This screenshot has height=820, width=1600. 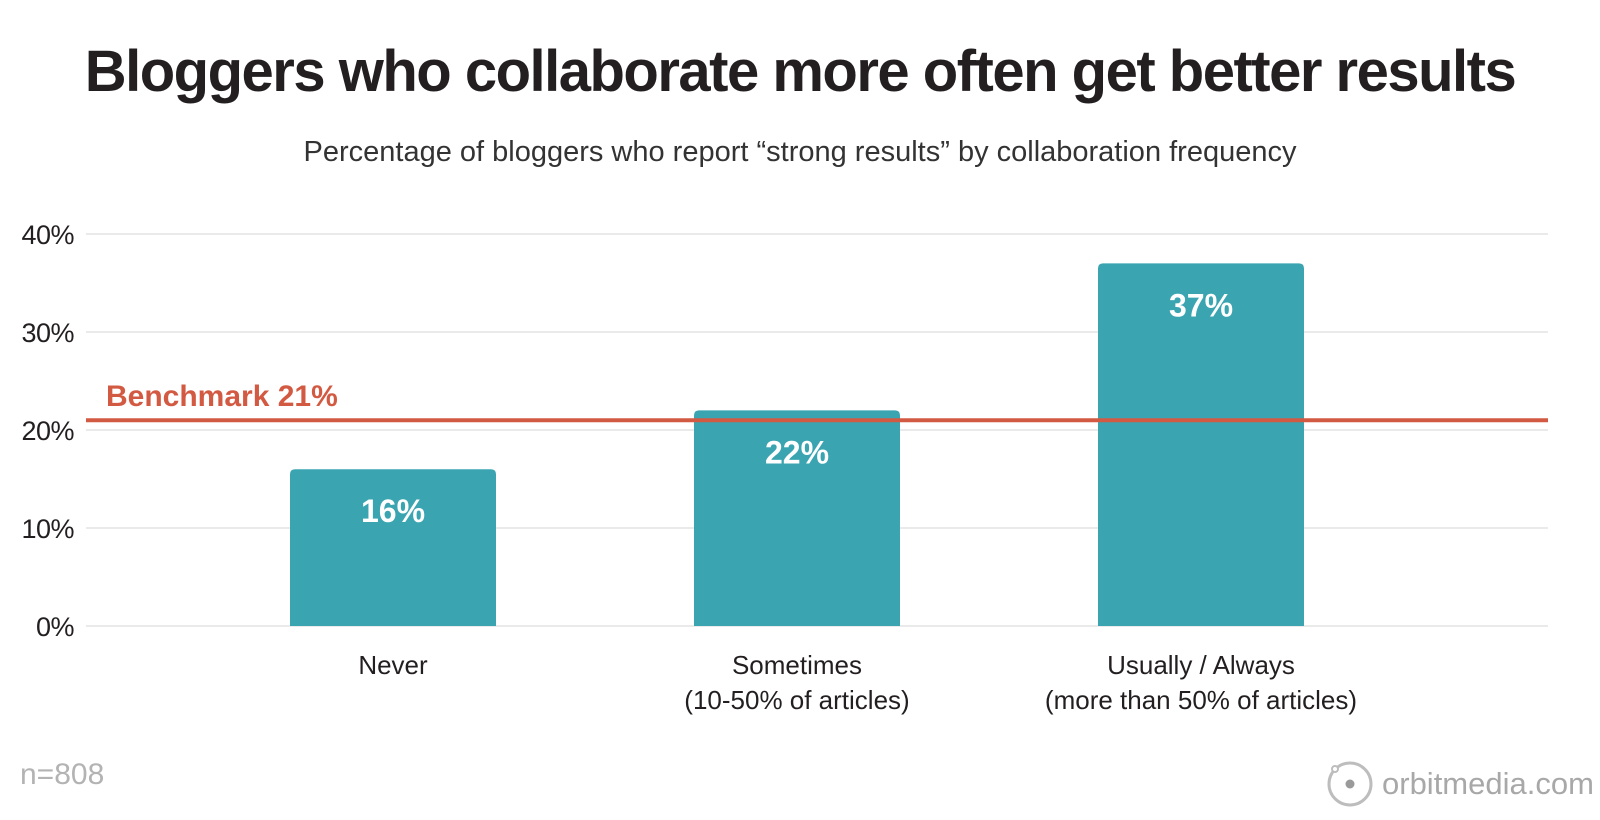 What do you see at coordinates (796, 700) in the screenshot?
I see `x-tick-label: (10-50% of articles)` at bounding box center [796, 700].